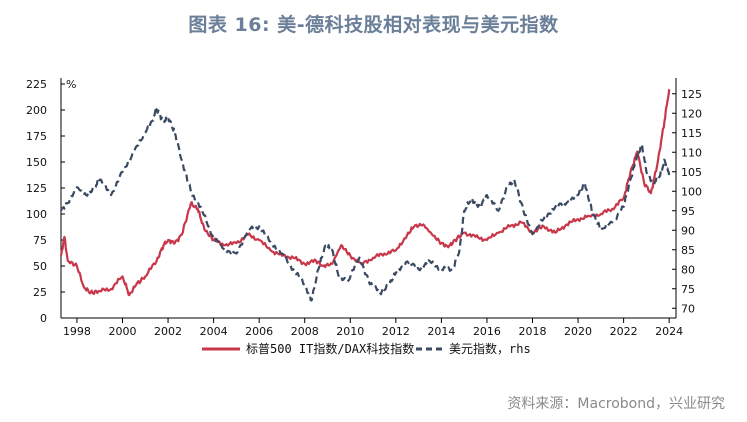 This screenshot has height=422, width=747. I want to click on left-tick-label: 125, so click(36, 188).